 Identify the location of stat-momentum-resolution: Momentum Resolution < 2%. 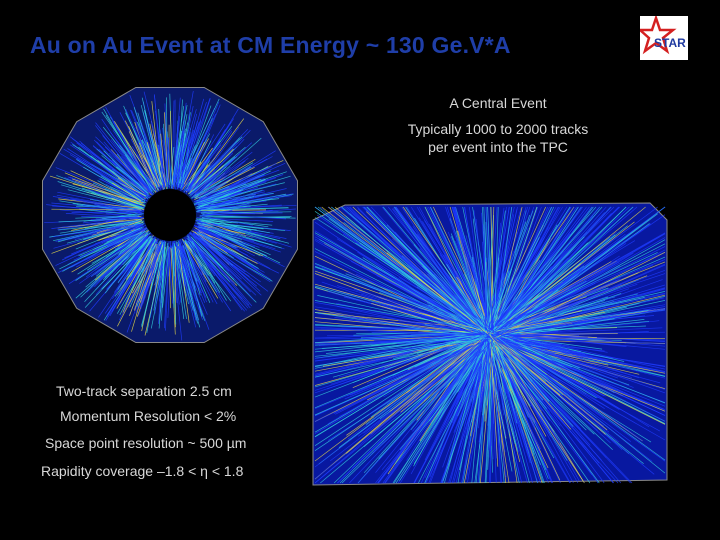
(148, 416).